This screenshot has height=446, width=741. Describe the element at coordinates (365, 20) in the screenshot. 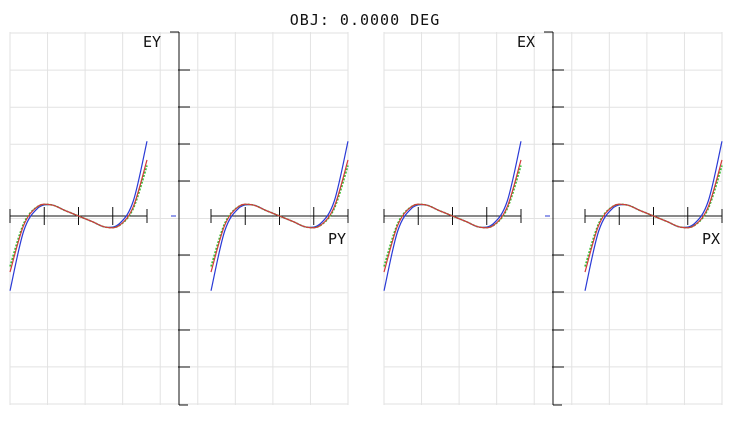

I see `chart-title: OBJ: 0.0000 DEG` at that location.